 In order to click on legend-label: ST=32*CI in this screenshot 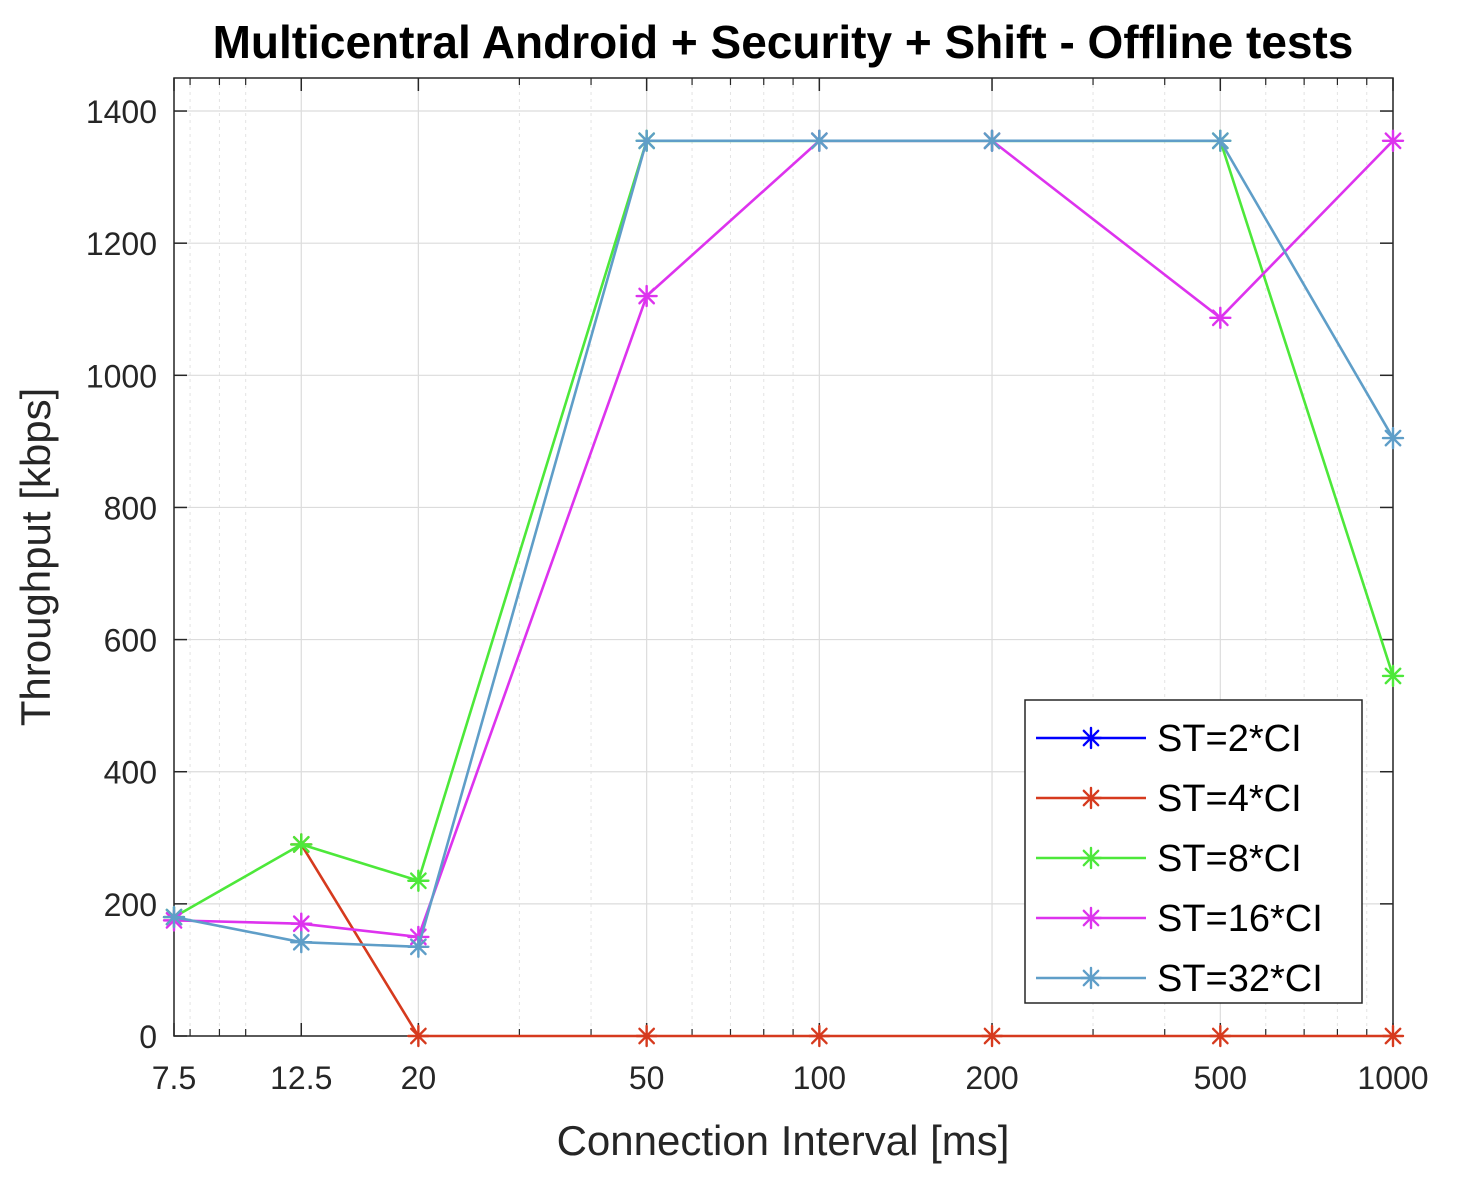, I will do `click(1240, 979)`.